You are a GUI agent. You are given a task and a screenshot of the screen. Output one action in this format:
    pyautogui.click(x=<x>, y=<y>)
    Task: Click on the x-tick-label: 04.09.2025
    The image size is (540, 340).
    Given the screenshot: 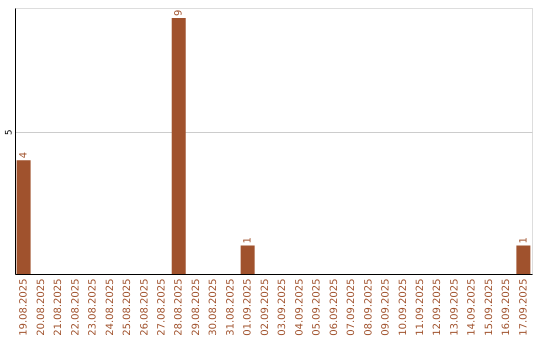 What is the action you would take?
    pyautogui.click(x=300, y=307)
    